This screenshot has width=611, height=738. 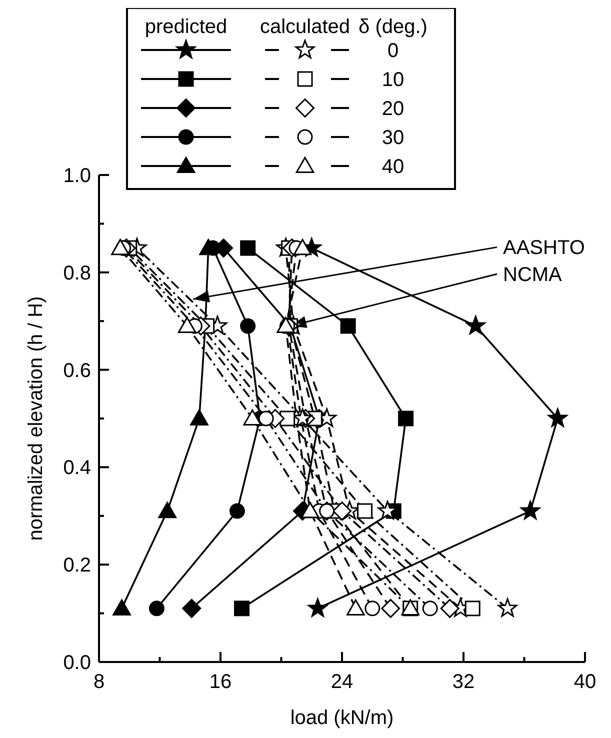 I want to click on legend-label: 10, so click(x=393, y=80).